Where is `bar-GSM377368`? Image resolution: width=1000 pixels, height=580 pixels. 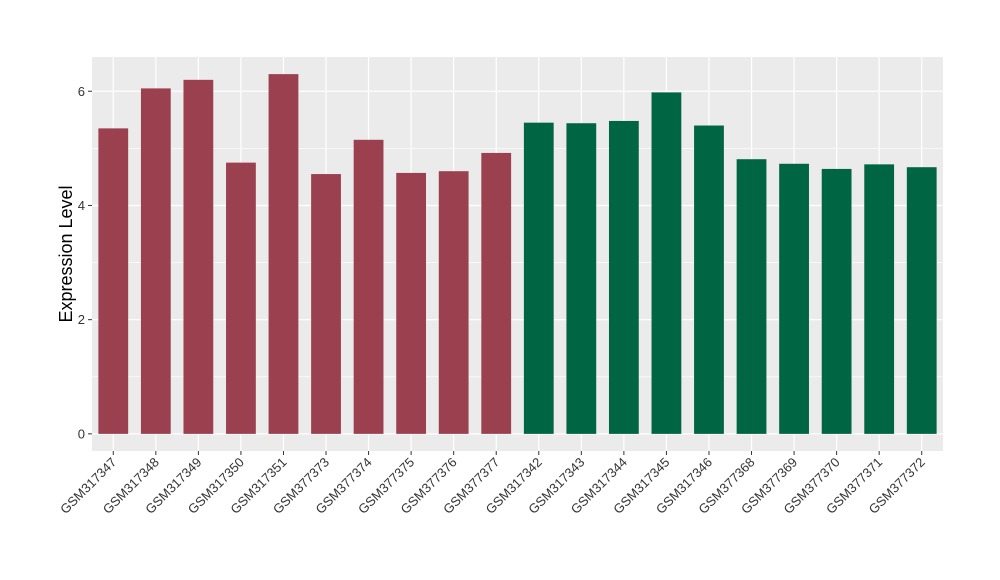
bar-GSM377368 is located at coordinates (751, 296).